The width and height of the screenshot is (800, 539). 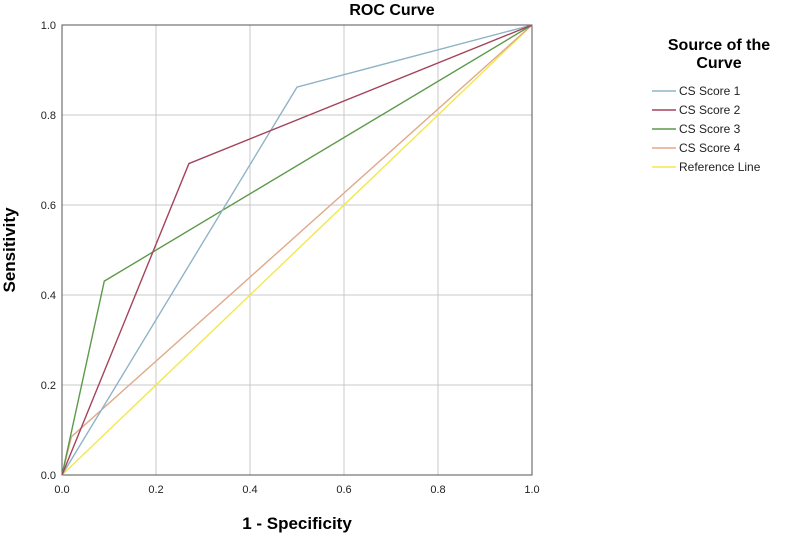 What do you see at coordinates (48, 206) in the screenshot?
I see `y-tick-label: 0.6` at bounding box center [48, 206].